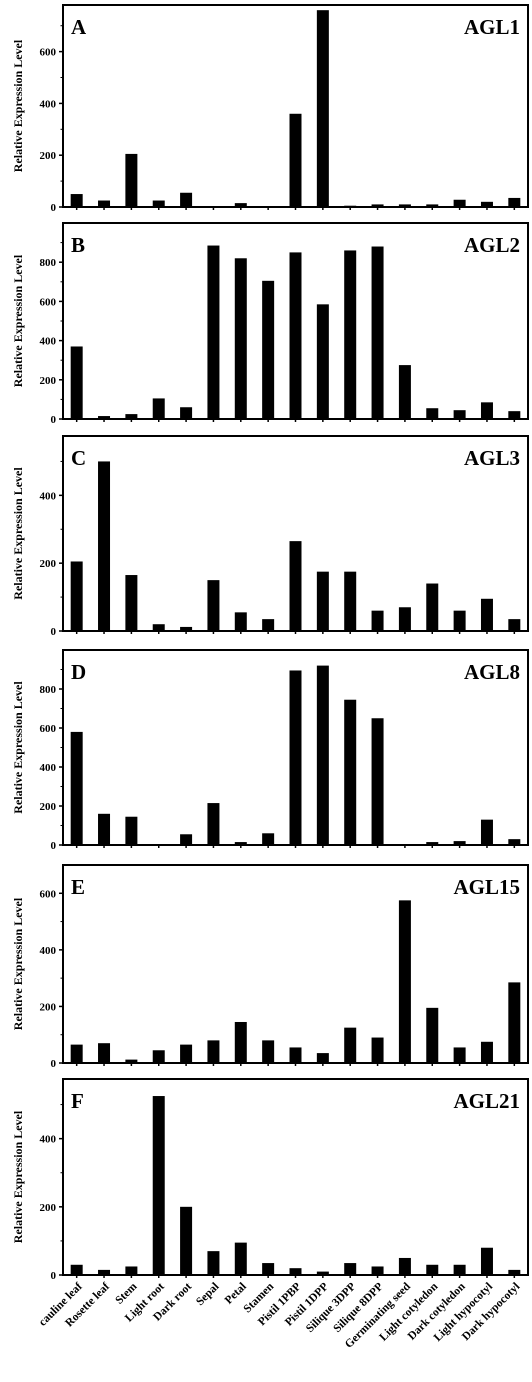  What do you see at coordinates (270, 109) in the screenshot?
I see `panel-a: 0 200 400 600 A AGL1 Relative Expression Level` at bounding box center [270, 109].